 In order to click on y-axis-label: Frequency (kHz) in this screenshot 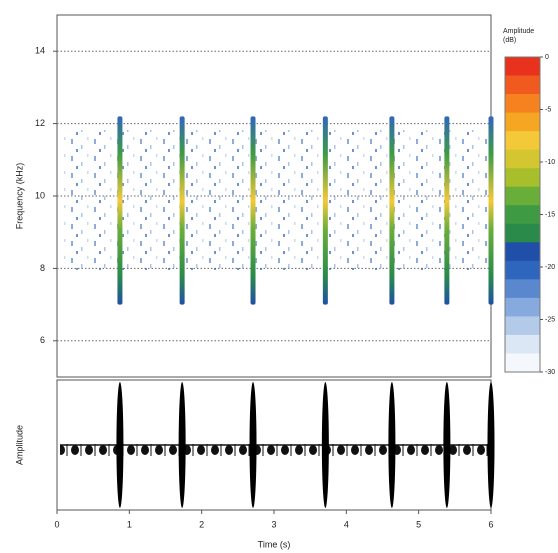, I will do `click(19, 196)`.